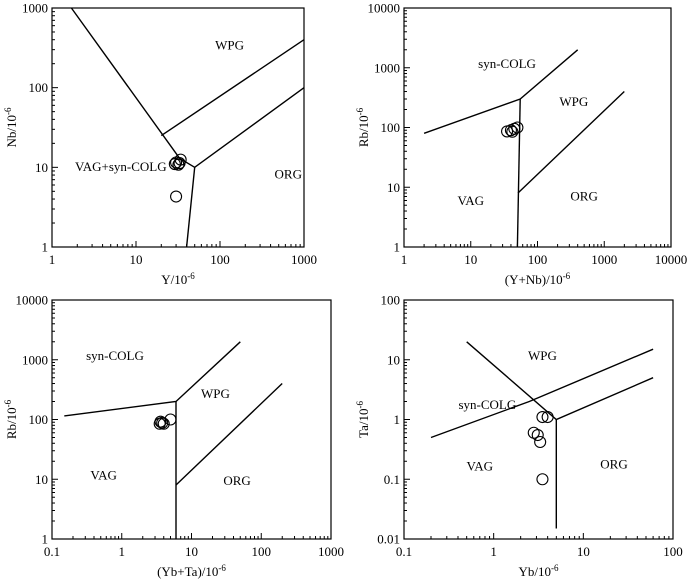  I want to click on x-axis-label: (Yb+Ta)/10-6, so click(191, 571).